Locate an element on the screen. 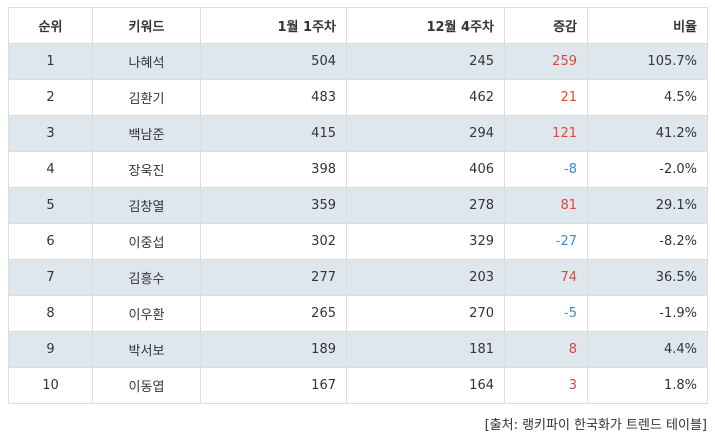  cell-week1: 302 is located at coordinates (273, 241).